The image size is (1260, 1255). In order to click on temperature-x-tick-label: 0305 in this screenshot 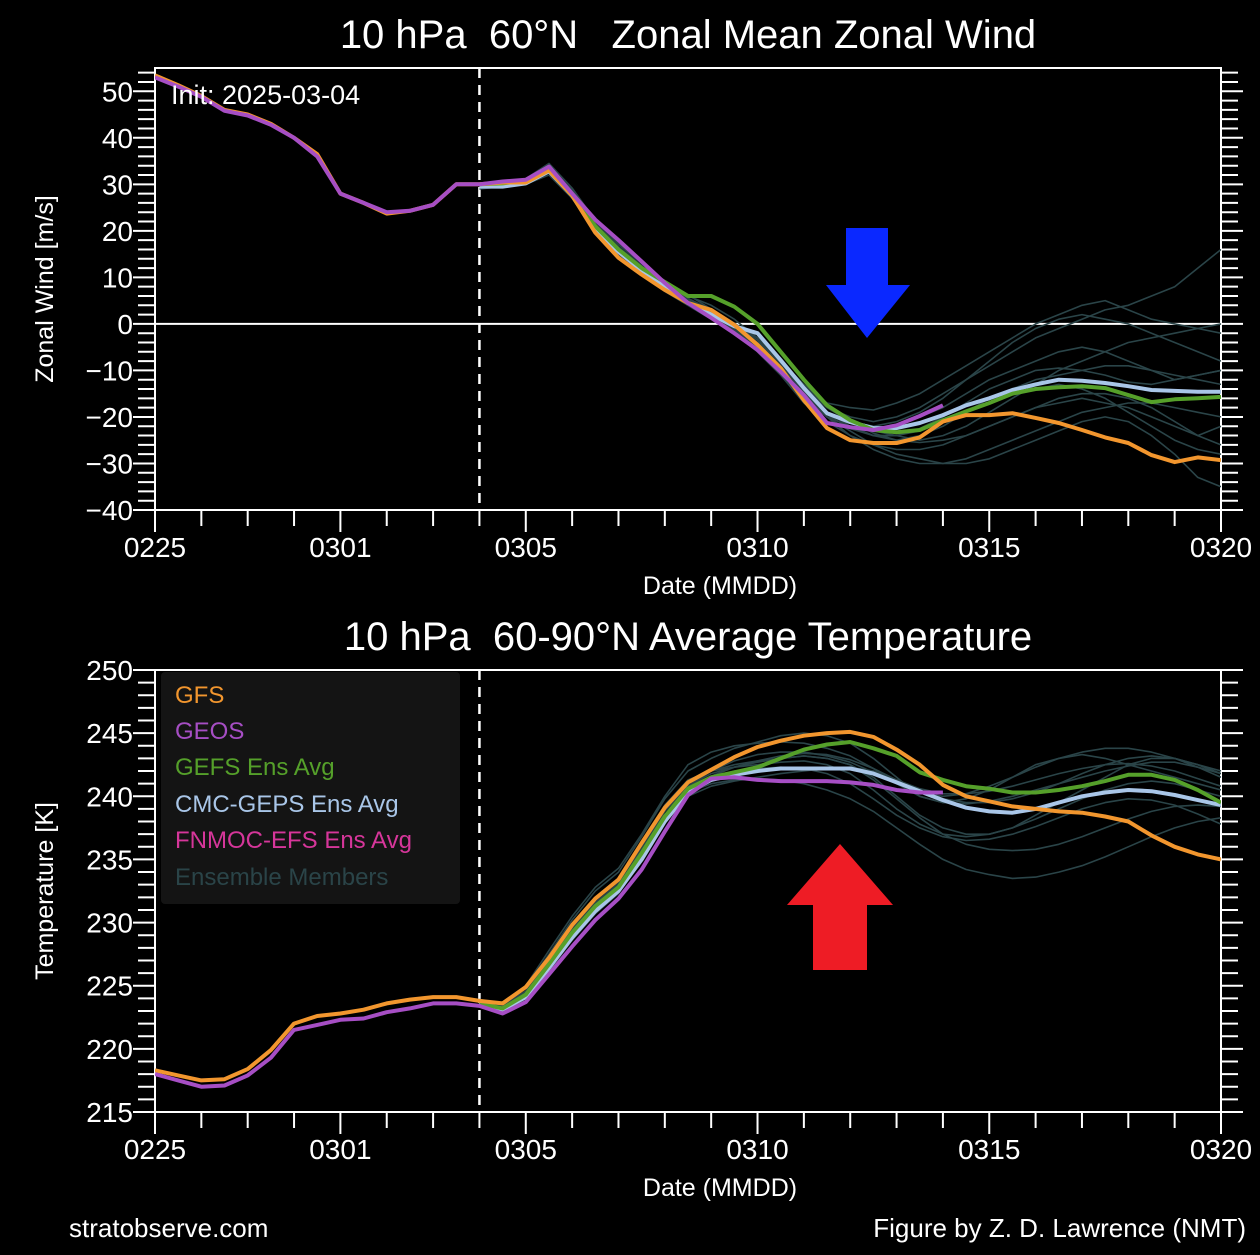, I will do `click(526, 1149)`.